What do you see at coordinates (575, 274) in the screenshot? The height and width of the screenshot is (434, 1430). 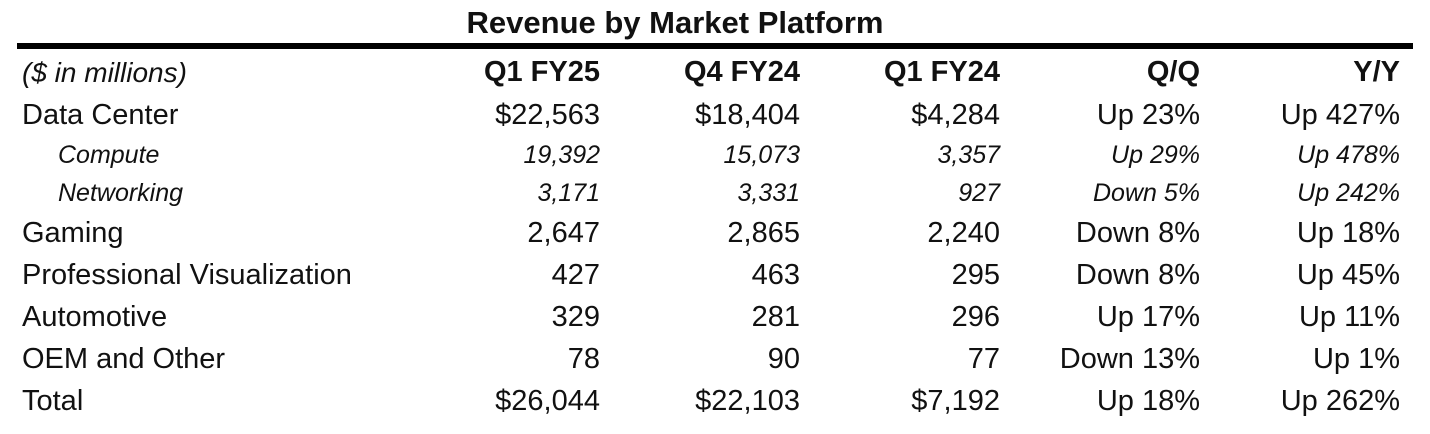 I see `cell-value: 427` at bounding box center [575, 274].